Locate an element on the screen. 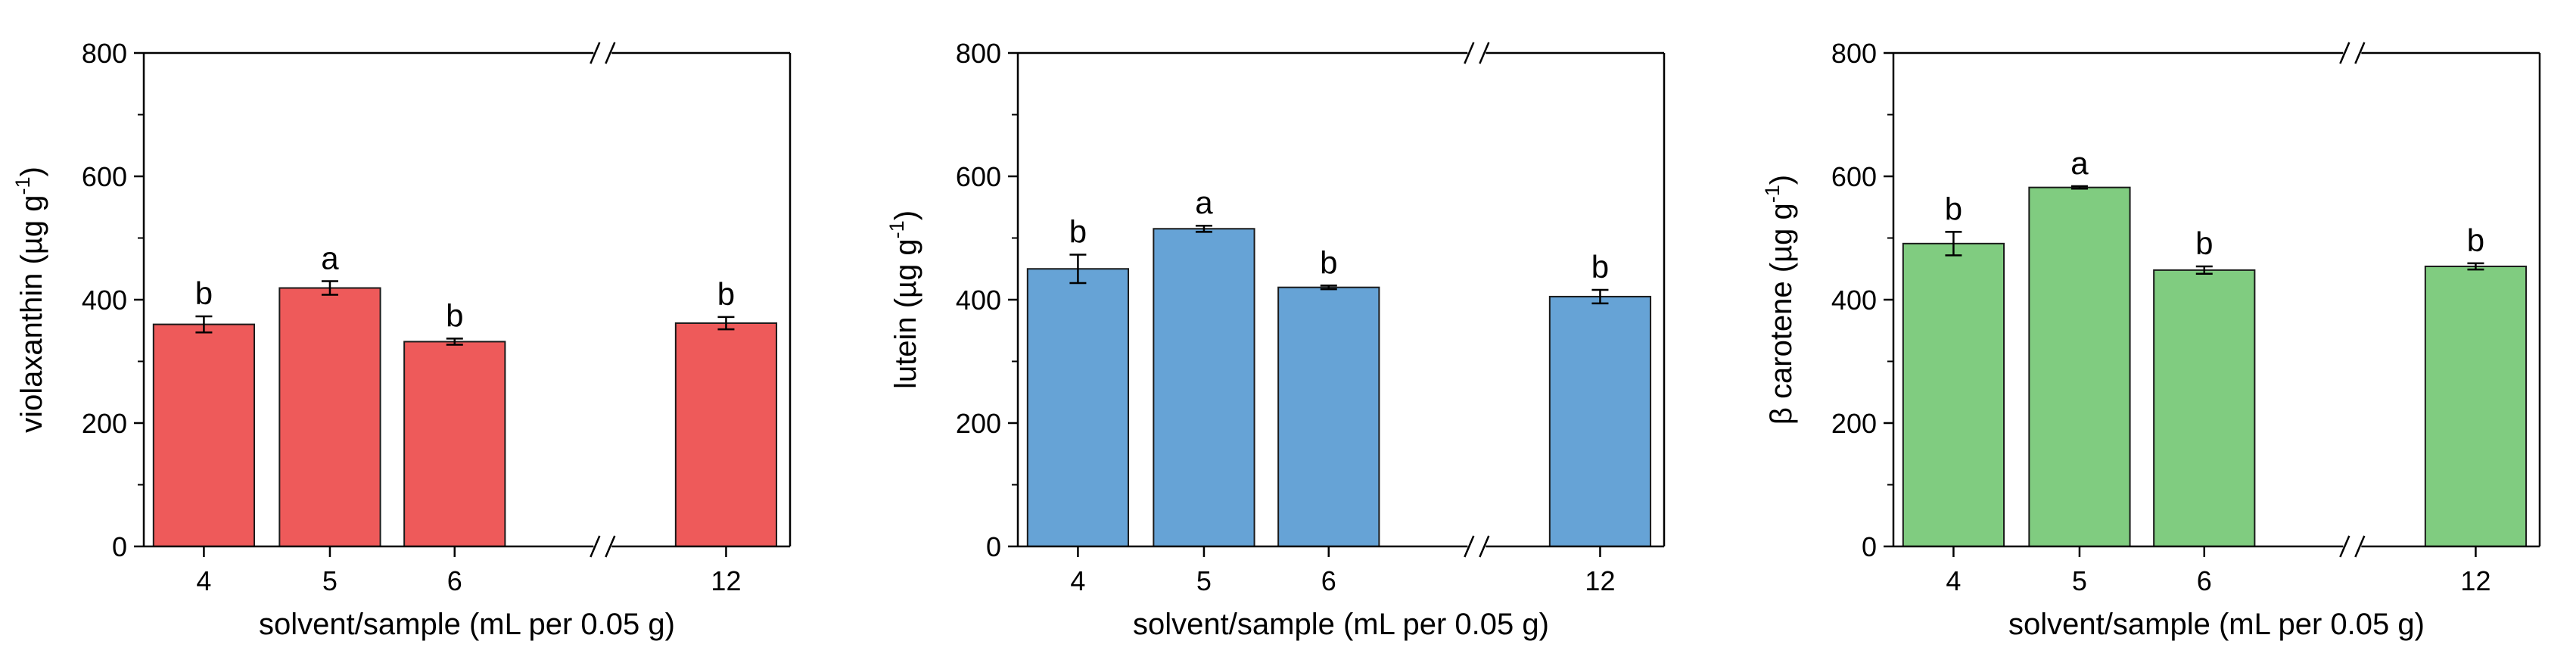 The width and height of the screenshot is (2576, 666). y-axis-label: lutein (µg g-1) is located at coordinates (903, 299).